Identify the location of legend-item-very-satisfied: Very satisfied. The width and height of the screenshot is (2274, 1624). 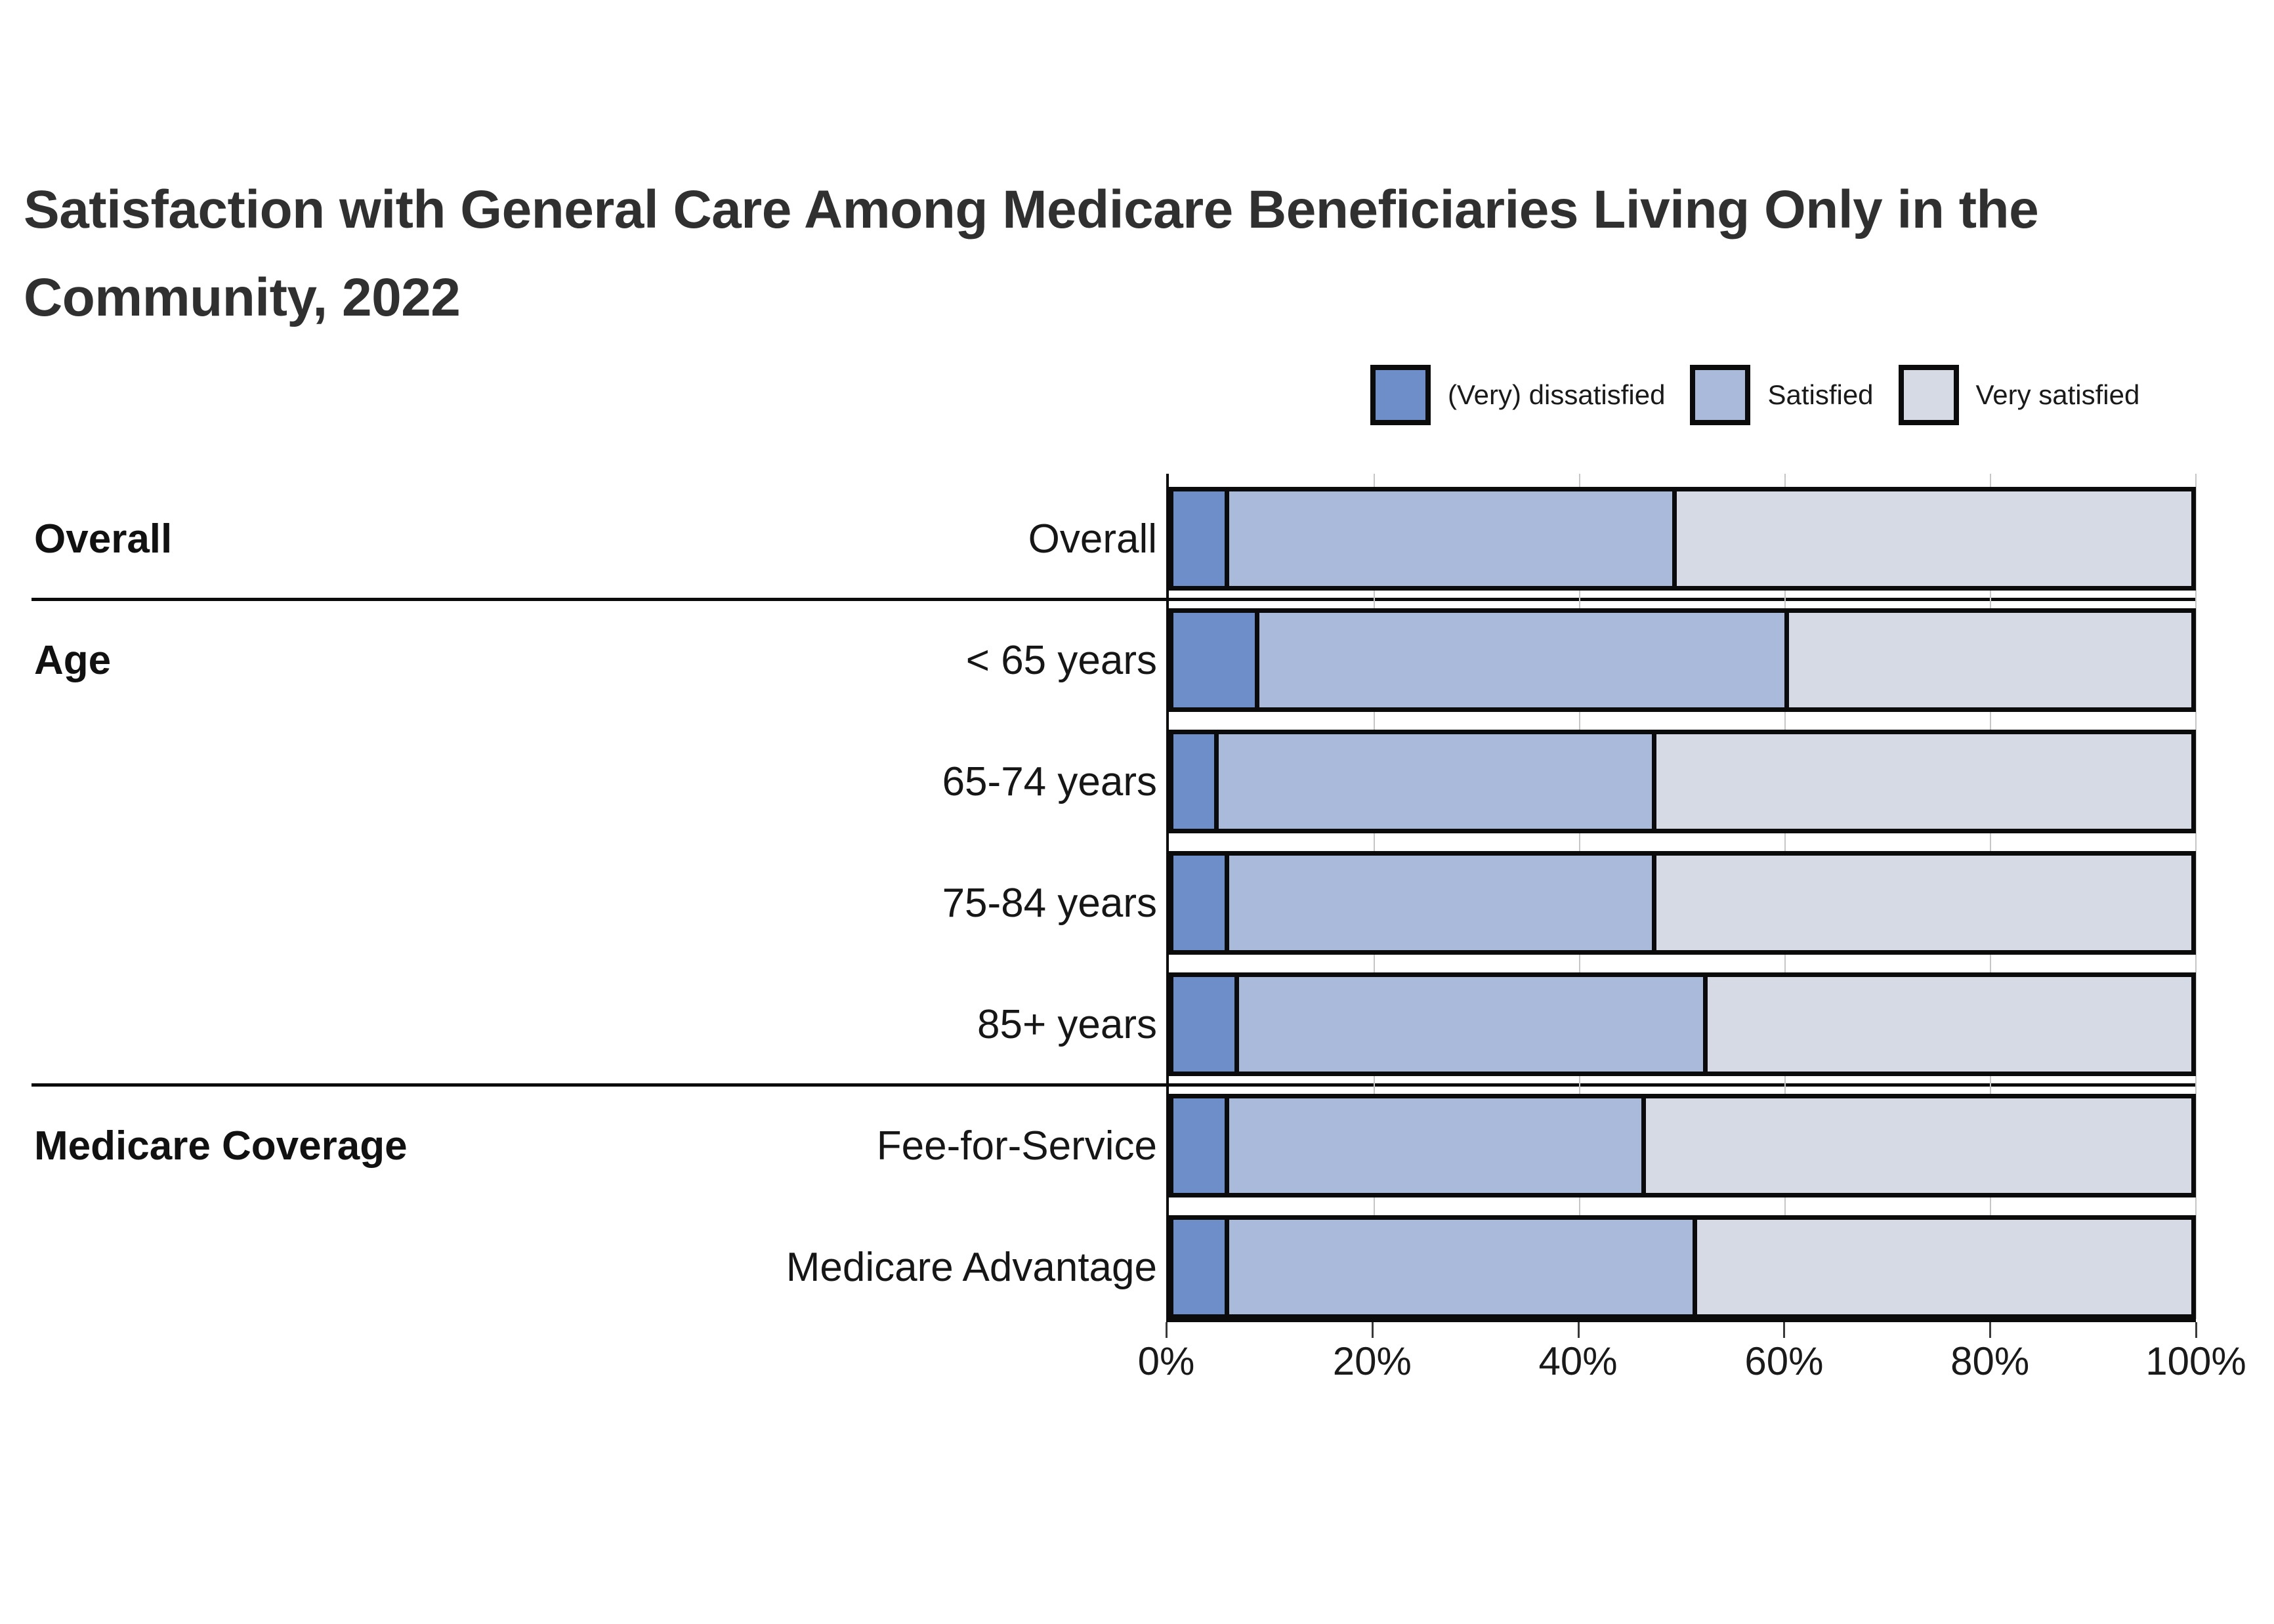
(2019, 395).